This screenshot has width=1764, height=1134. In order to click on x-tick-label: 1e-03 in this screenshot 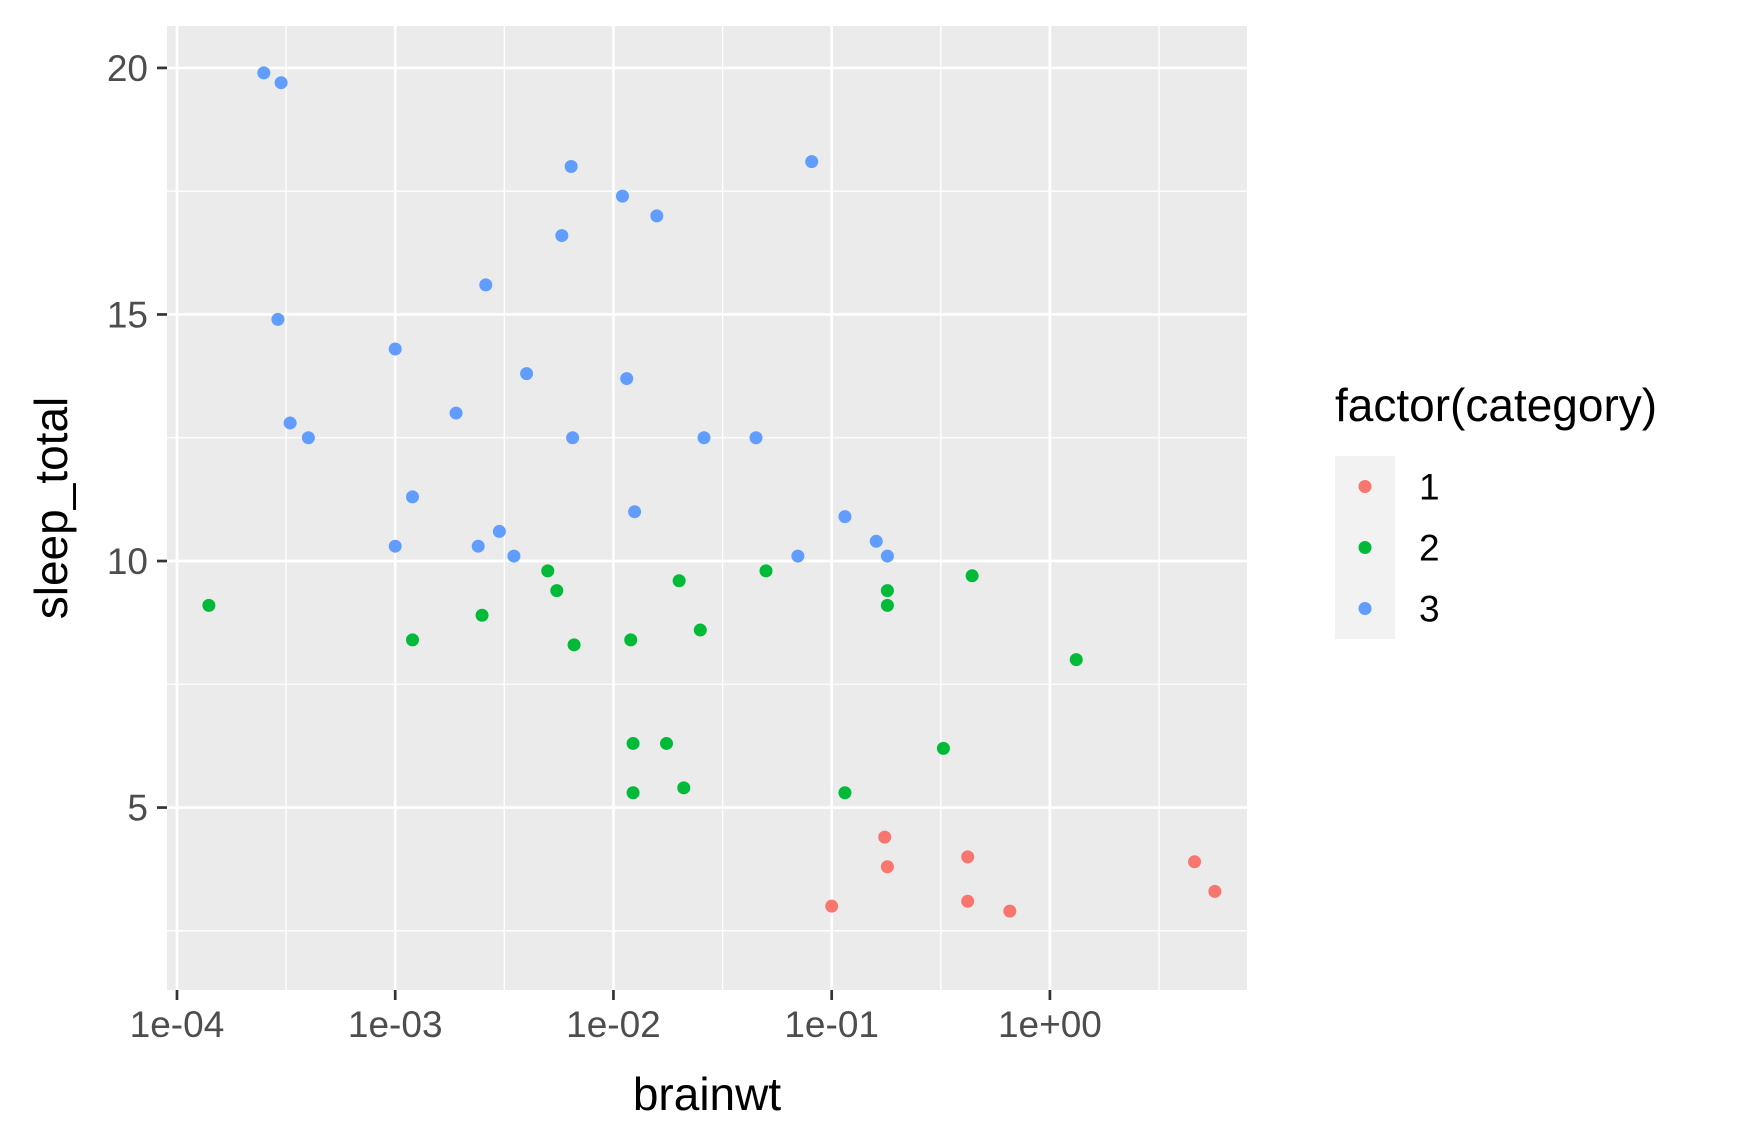, I will do `click(395, 1024)`.